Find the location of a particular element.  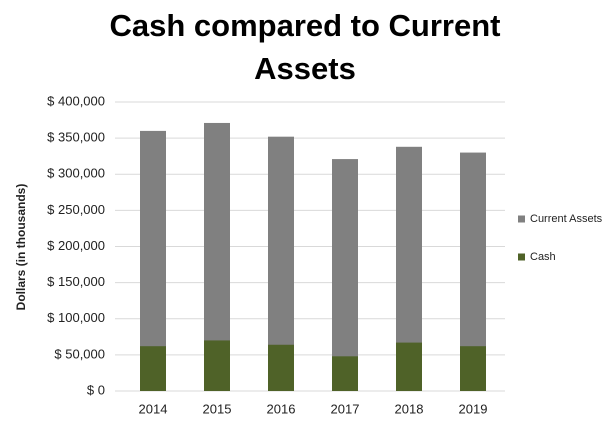

y-tick-label: $ 300,000 is located at coordinates (76, 173).